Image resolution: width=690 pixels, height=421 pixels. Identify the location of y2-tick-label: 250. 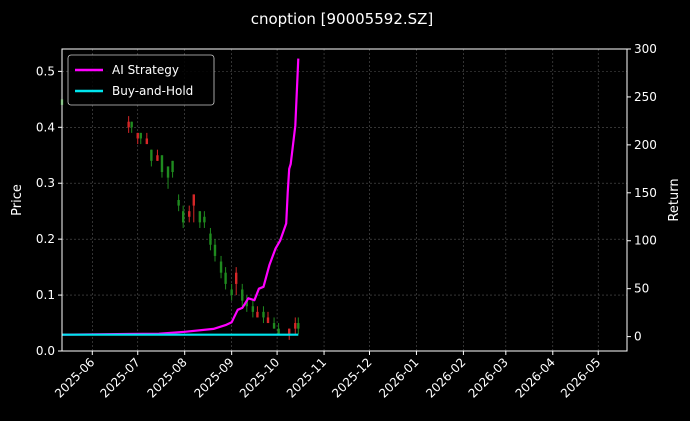
(645, 97).